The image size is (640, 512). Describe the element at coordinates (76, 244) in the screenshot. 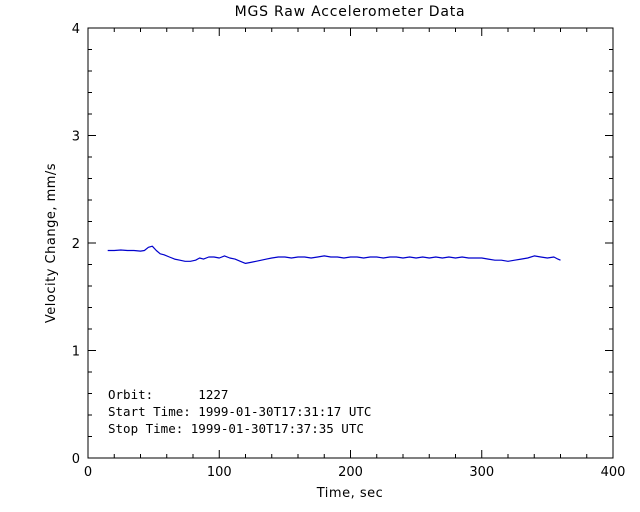

I see `y-tick-label: 2` at that location.